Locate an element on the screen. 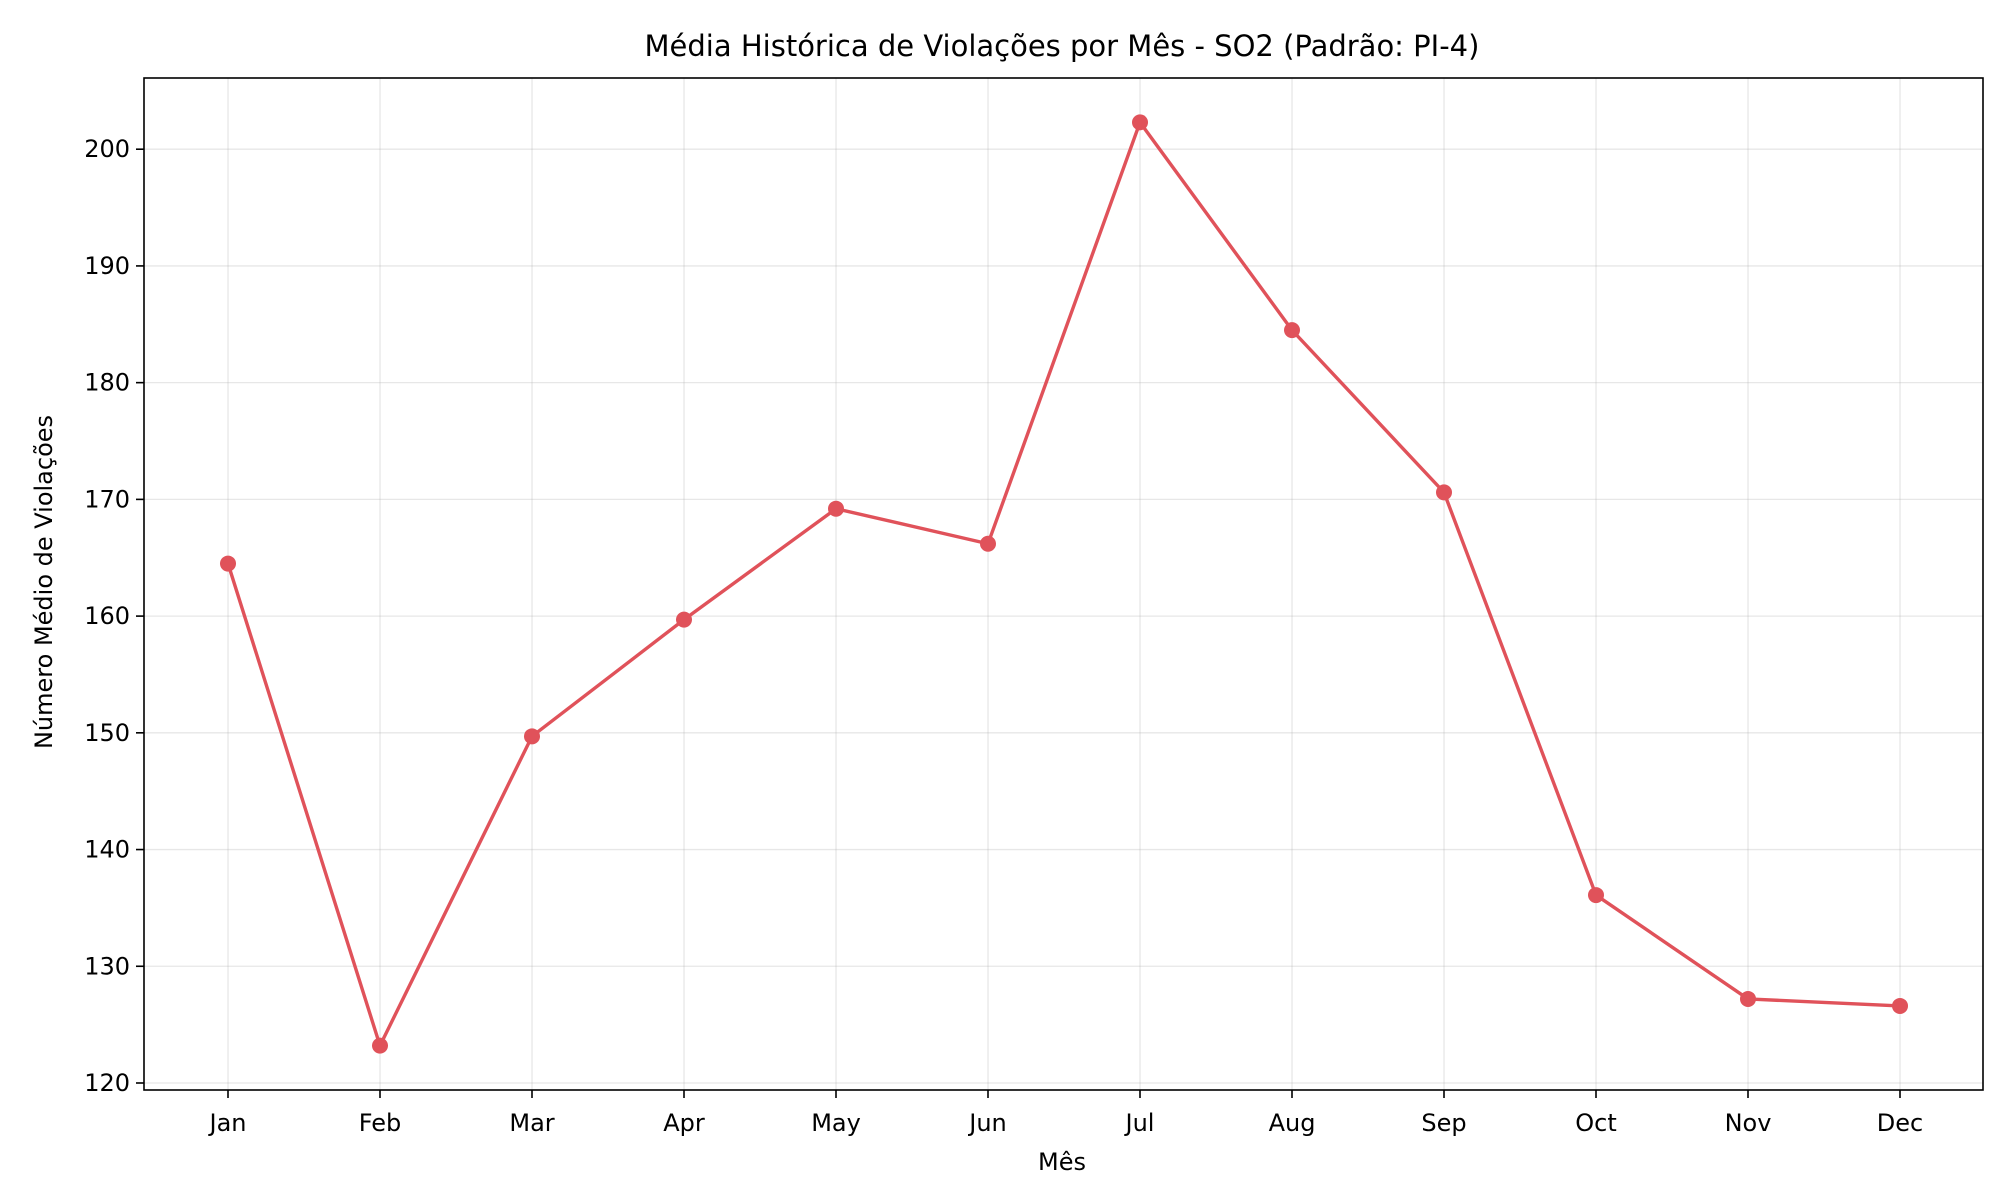  y-axis: 120 130 140 150 160 170 180 190 200 is located at coordinates (114, 616).